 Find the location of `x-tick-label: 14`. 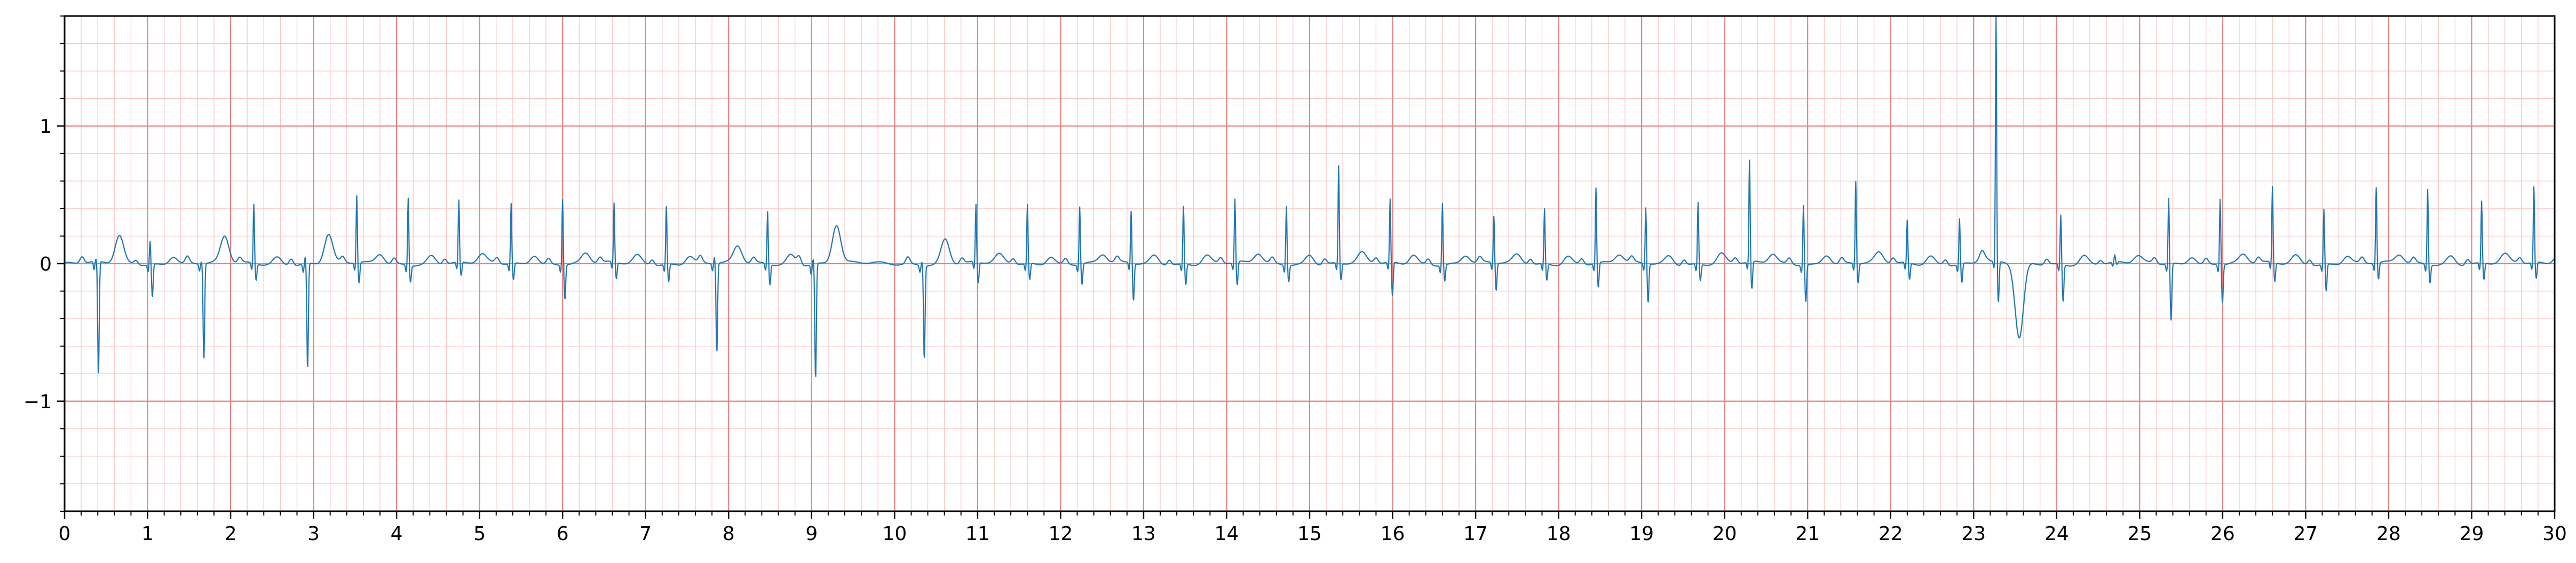

x-tick-label: 14 is located at coordinates (1227, 534).